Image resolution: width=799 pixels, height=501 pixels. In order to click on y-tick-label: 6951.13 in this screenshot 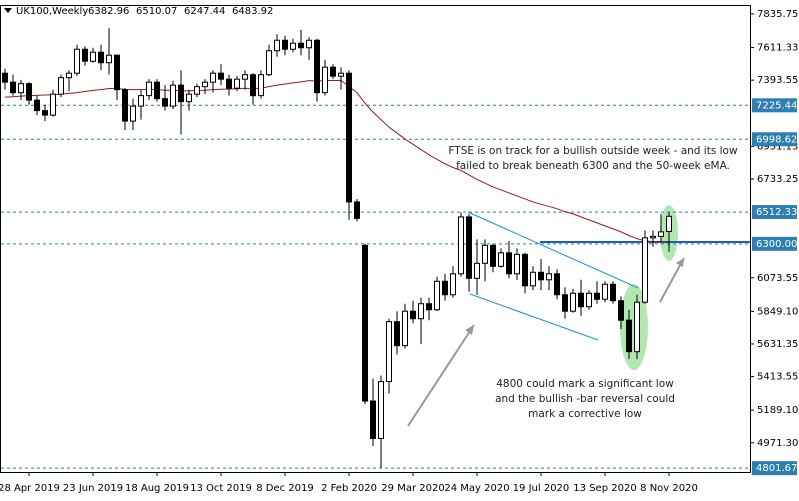, I will do `click(777, 146)`.